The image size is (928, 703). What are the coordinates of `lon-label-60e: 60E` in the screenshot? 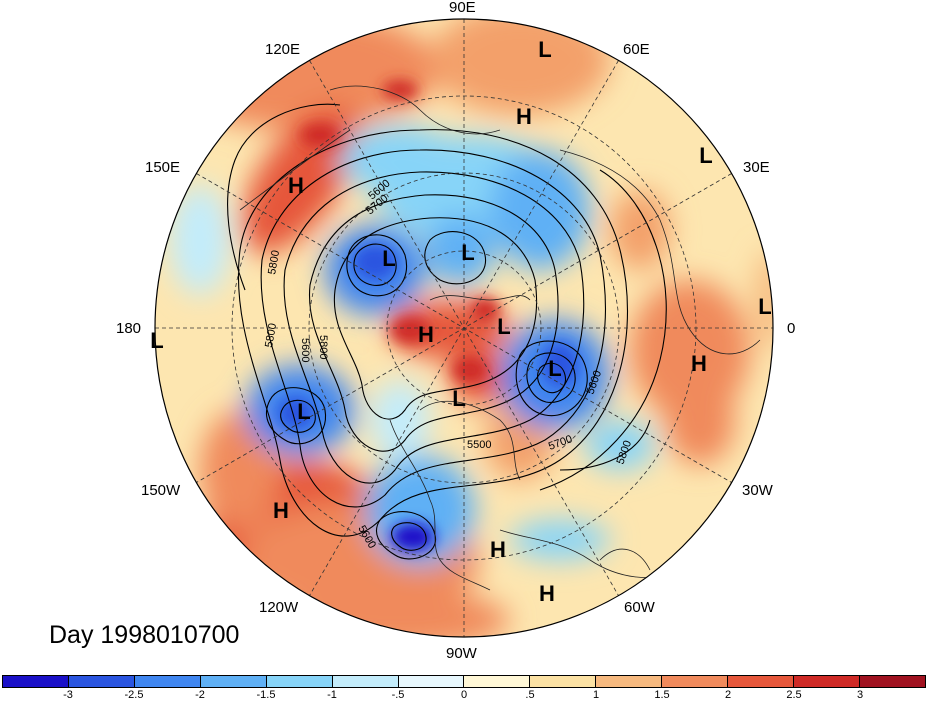 It's located at (636, 49).